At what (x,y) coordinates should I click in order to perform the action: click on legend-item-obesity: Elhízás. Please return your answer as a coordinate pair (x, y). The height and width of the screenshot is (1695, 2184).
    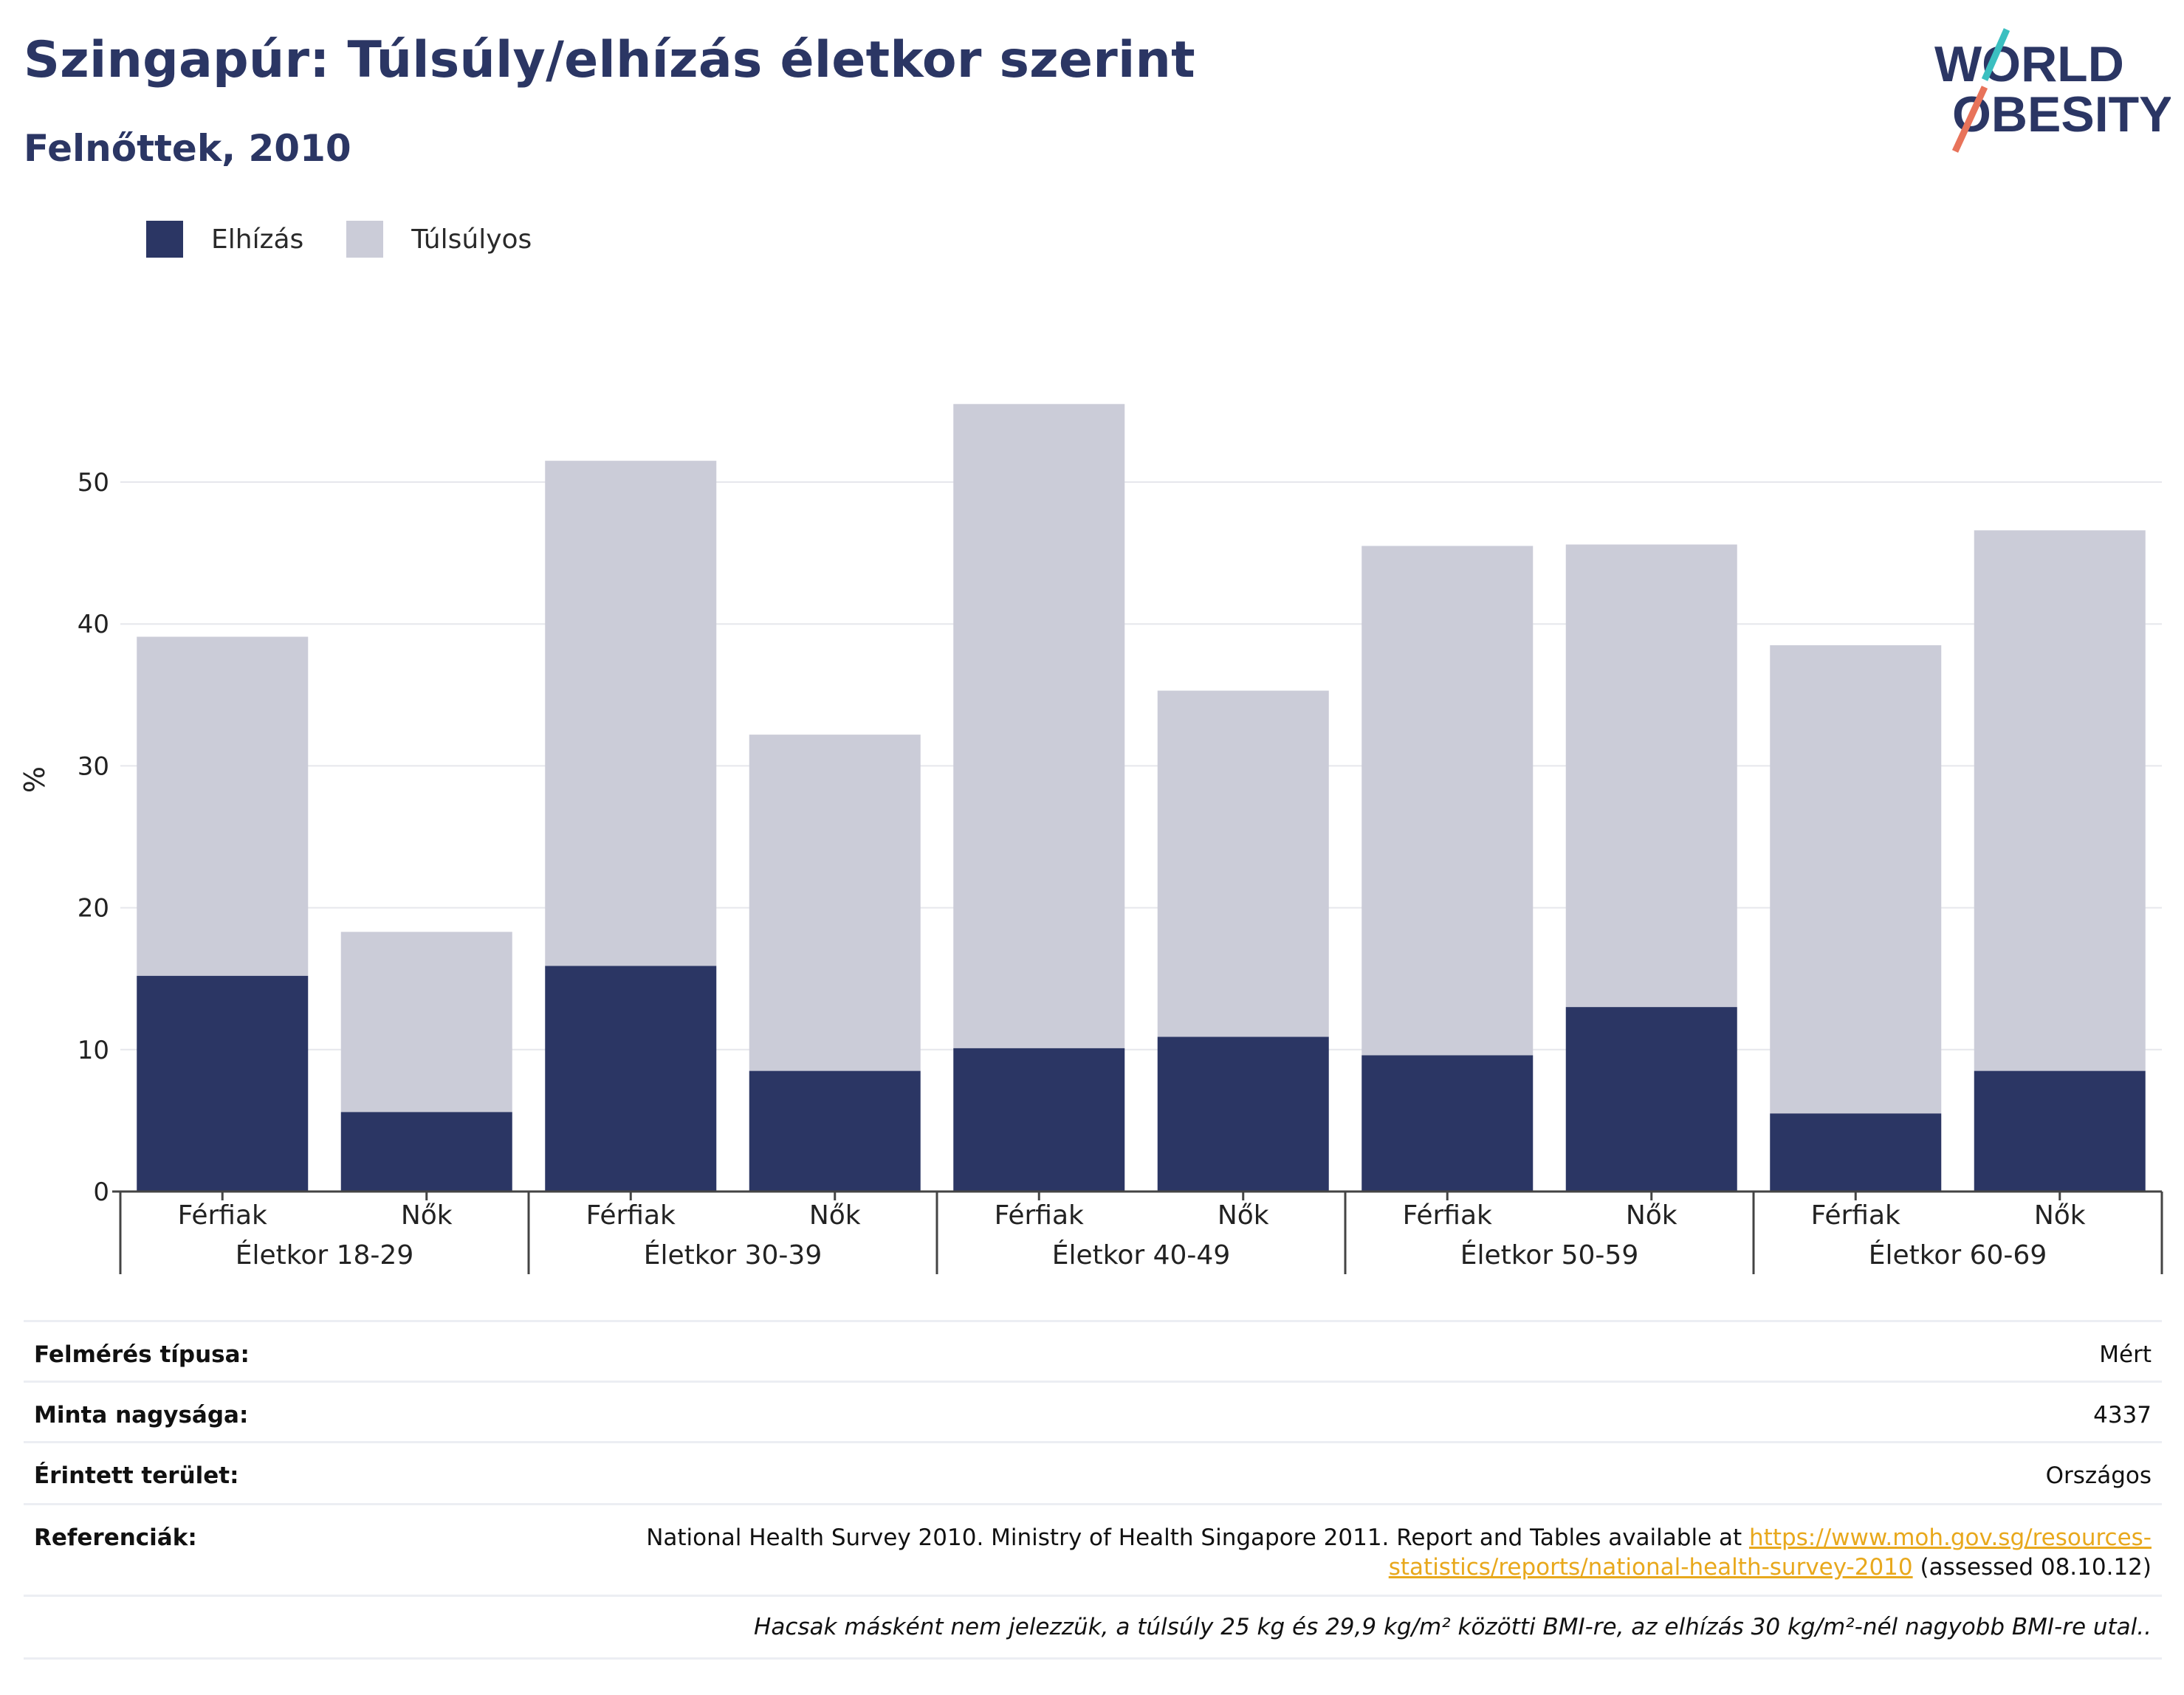
    Looking at the image, I should click on (225, 239).